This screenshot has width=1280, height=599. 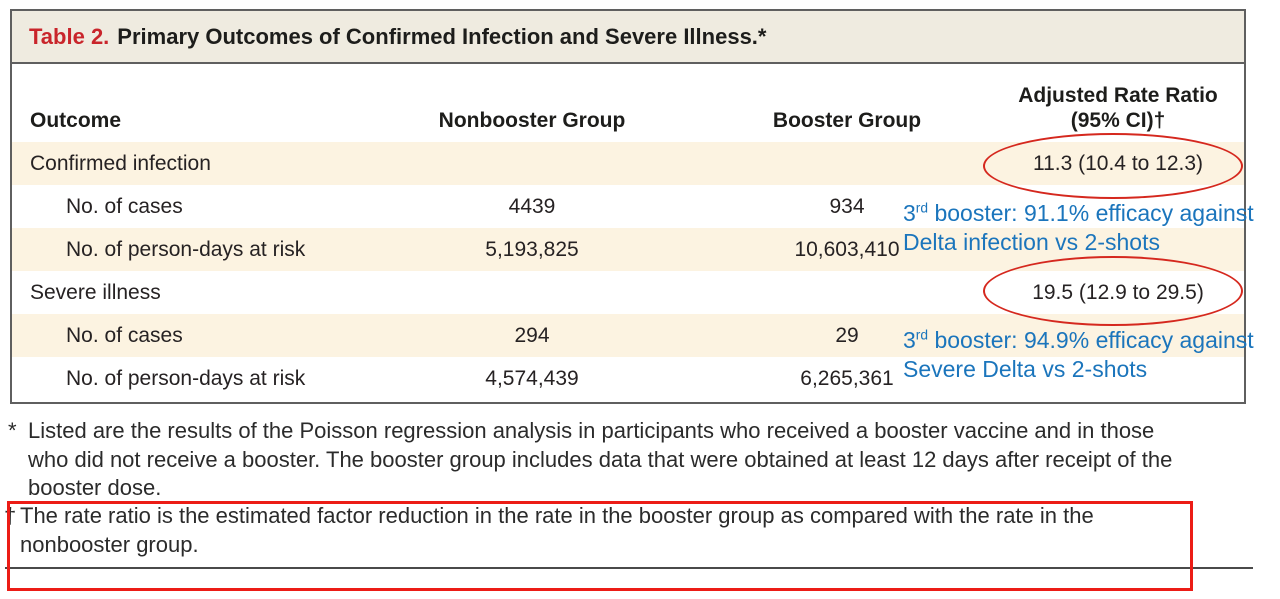 I want to click on annotation-line: Delta infection vs 2-shots, so click(x=1031, y=242).